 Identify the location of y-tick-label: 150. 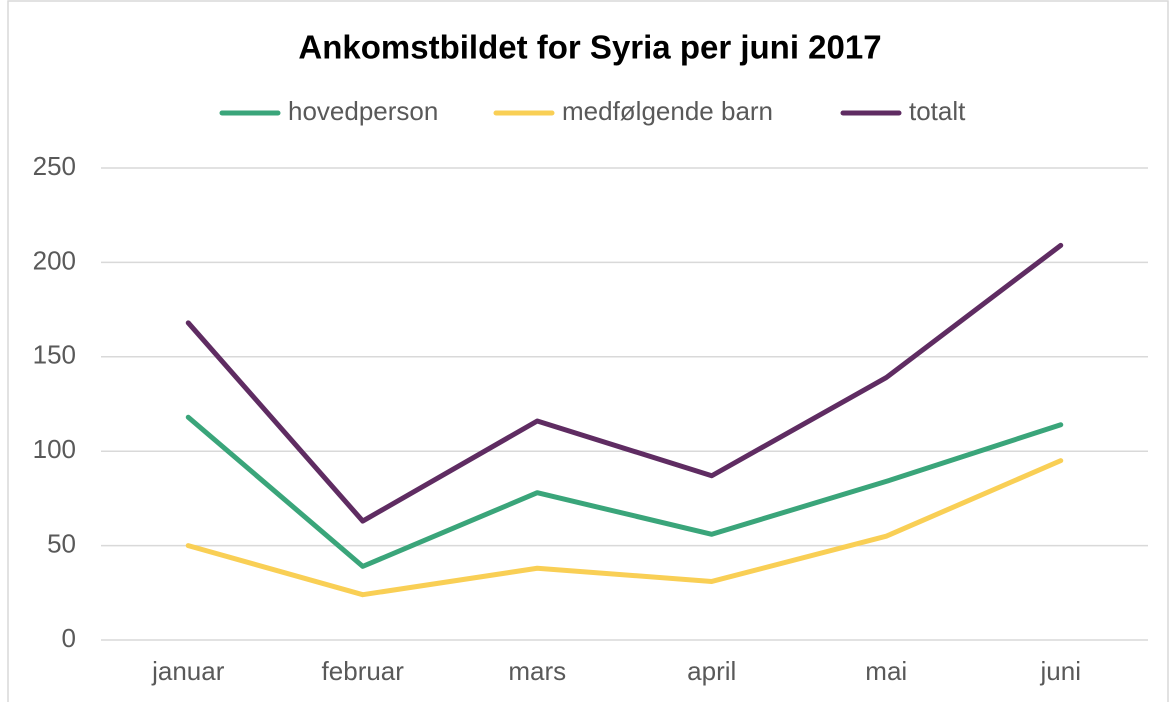
(54, 355).